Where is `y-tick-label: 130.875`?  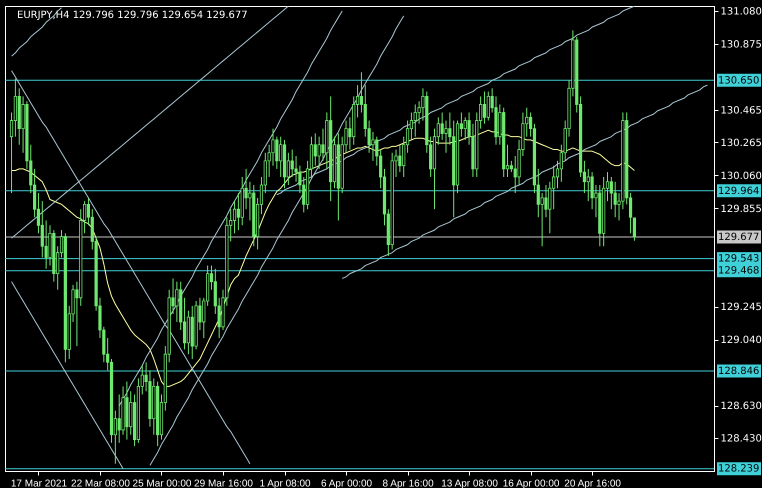 y-tick-label: 130.875 is located at coordinates (741, 45).